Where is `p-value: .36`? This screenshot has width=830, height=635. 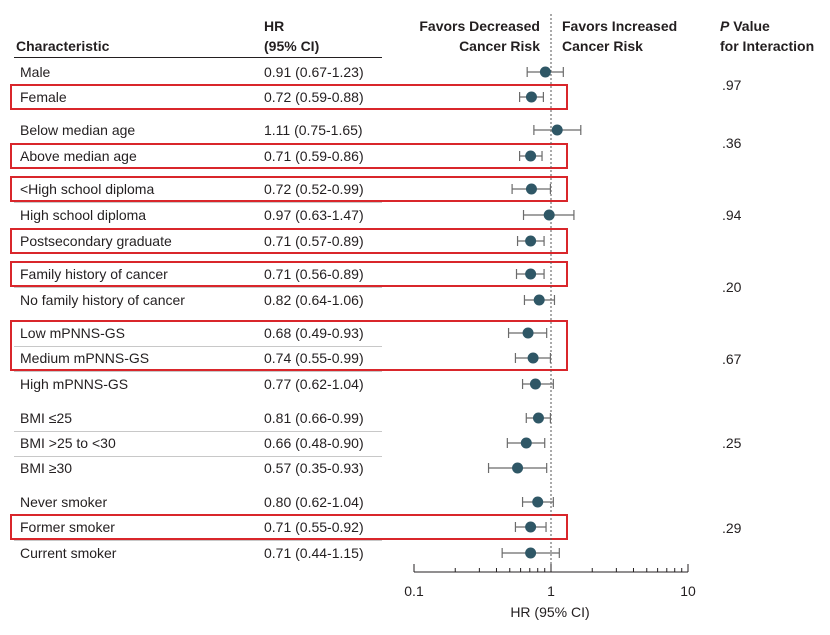
p-value: .36 is located at coordinates (732, 143).